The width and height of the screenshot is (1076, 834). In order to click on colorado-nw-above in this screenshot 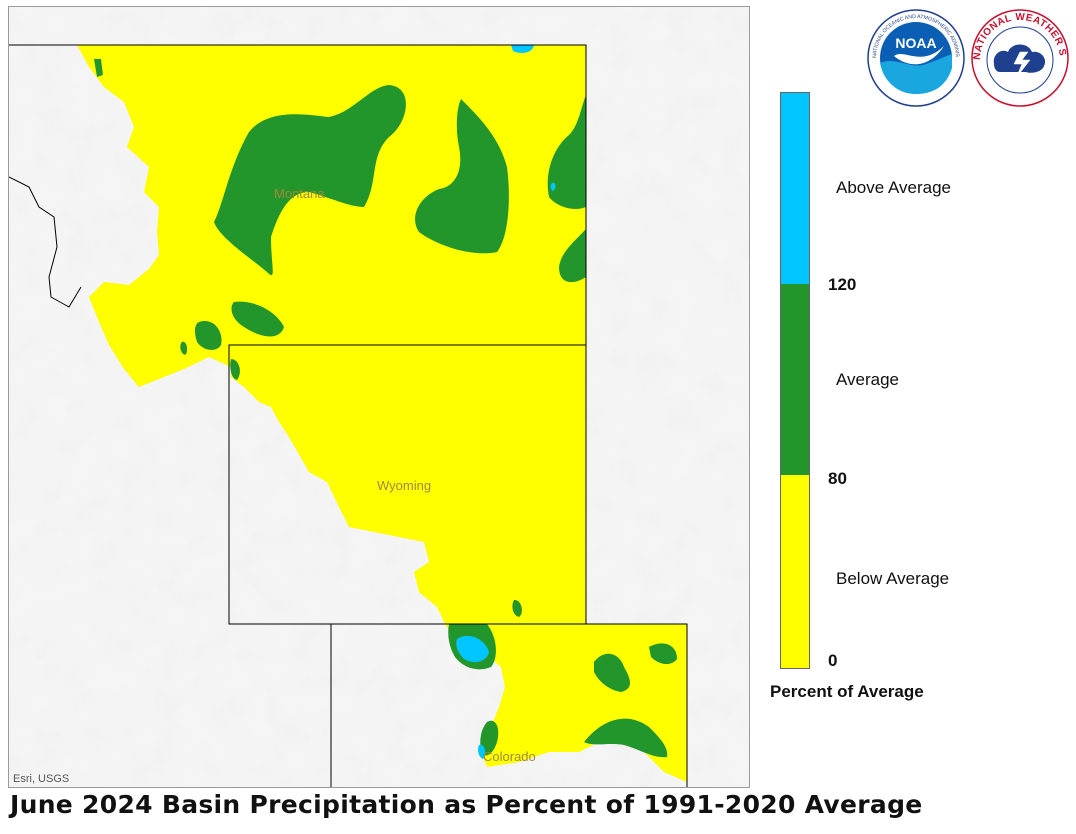, I will do `click(472, 649)`.